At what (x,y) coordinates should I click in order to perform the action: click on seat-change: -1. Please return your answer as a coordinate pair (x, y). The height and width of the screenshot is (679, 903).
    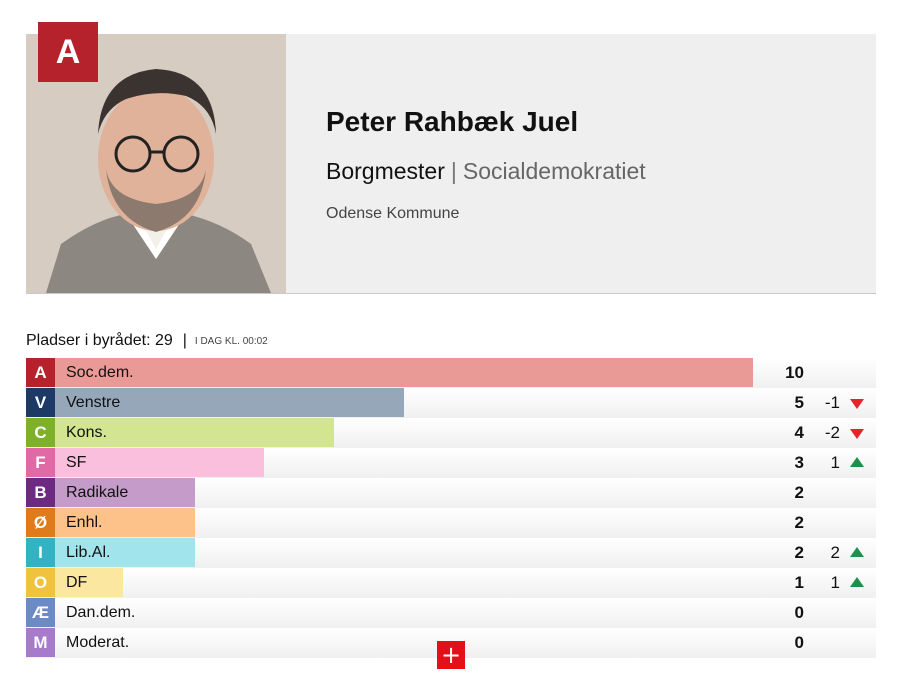
    Looking at the image, I should click on (832, 402).